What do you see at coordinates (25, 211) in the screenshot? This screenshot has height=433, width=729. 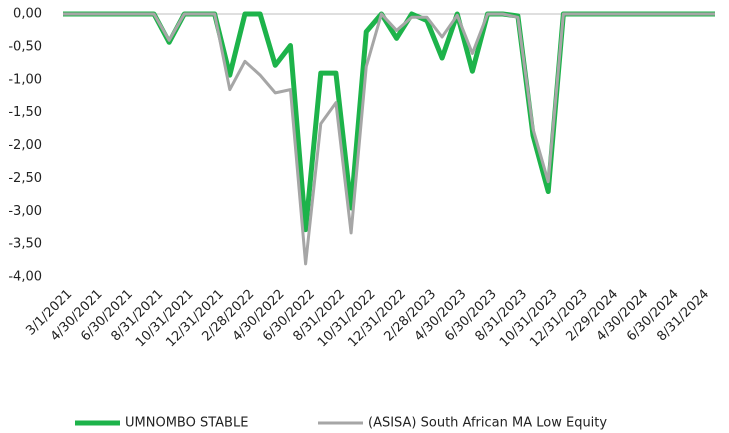 I see `y-tick-label: -3,00` at bounding box center [25, 211].